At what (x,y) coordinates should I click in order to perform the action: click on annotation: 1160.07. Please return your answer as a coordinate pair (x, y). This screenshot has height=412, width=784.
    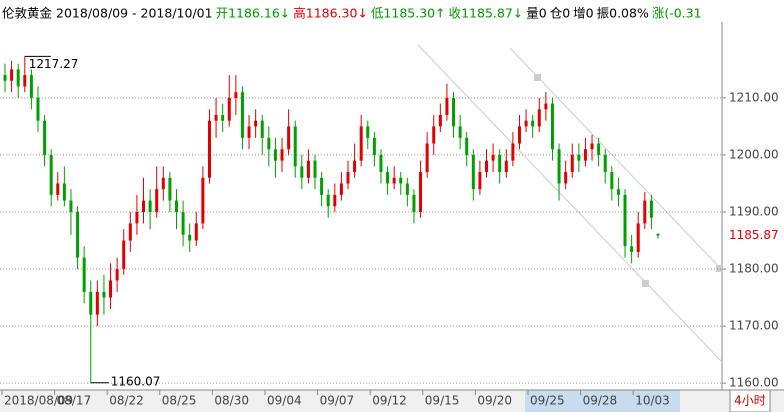
    Looking at the image, I should click on (136, 381).